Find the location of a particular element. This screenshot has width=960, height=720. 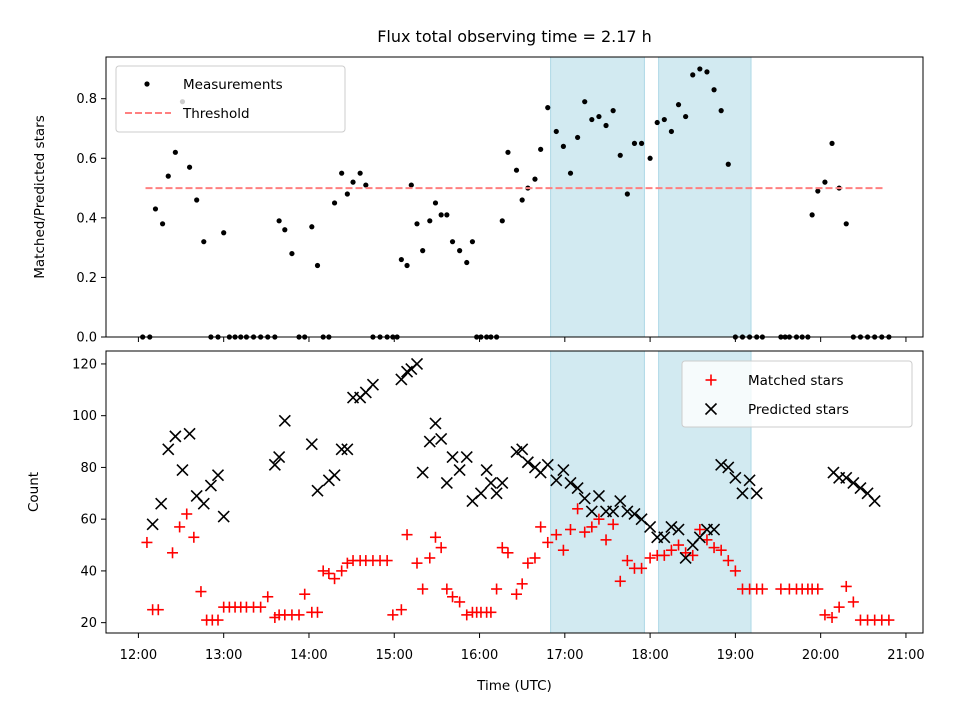

y-tick-label: 40 is located at coordinates (88, 571).